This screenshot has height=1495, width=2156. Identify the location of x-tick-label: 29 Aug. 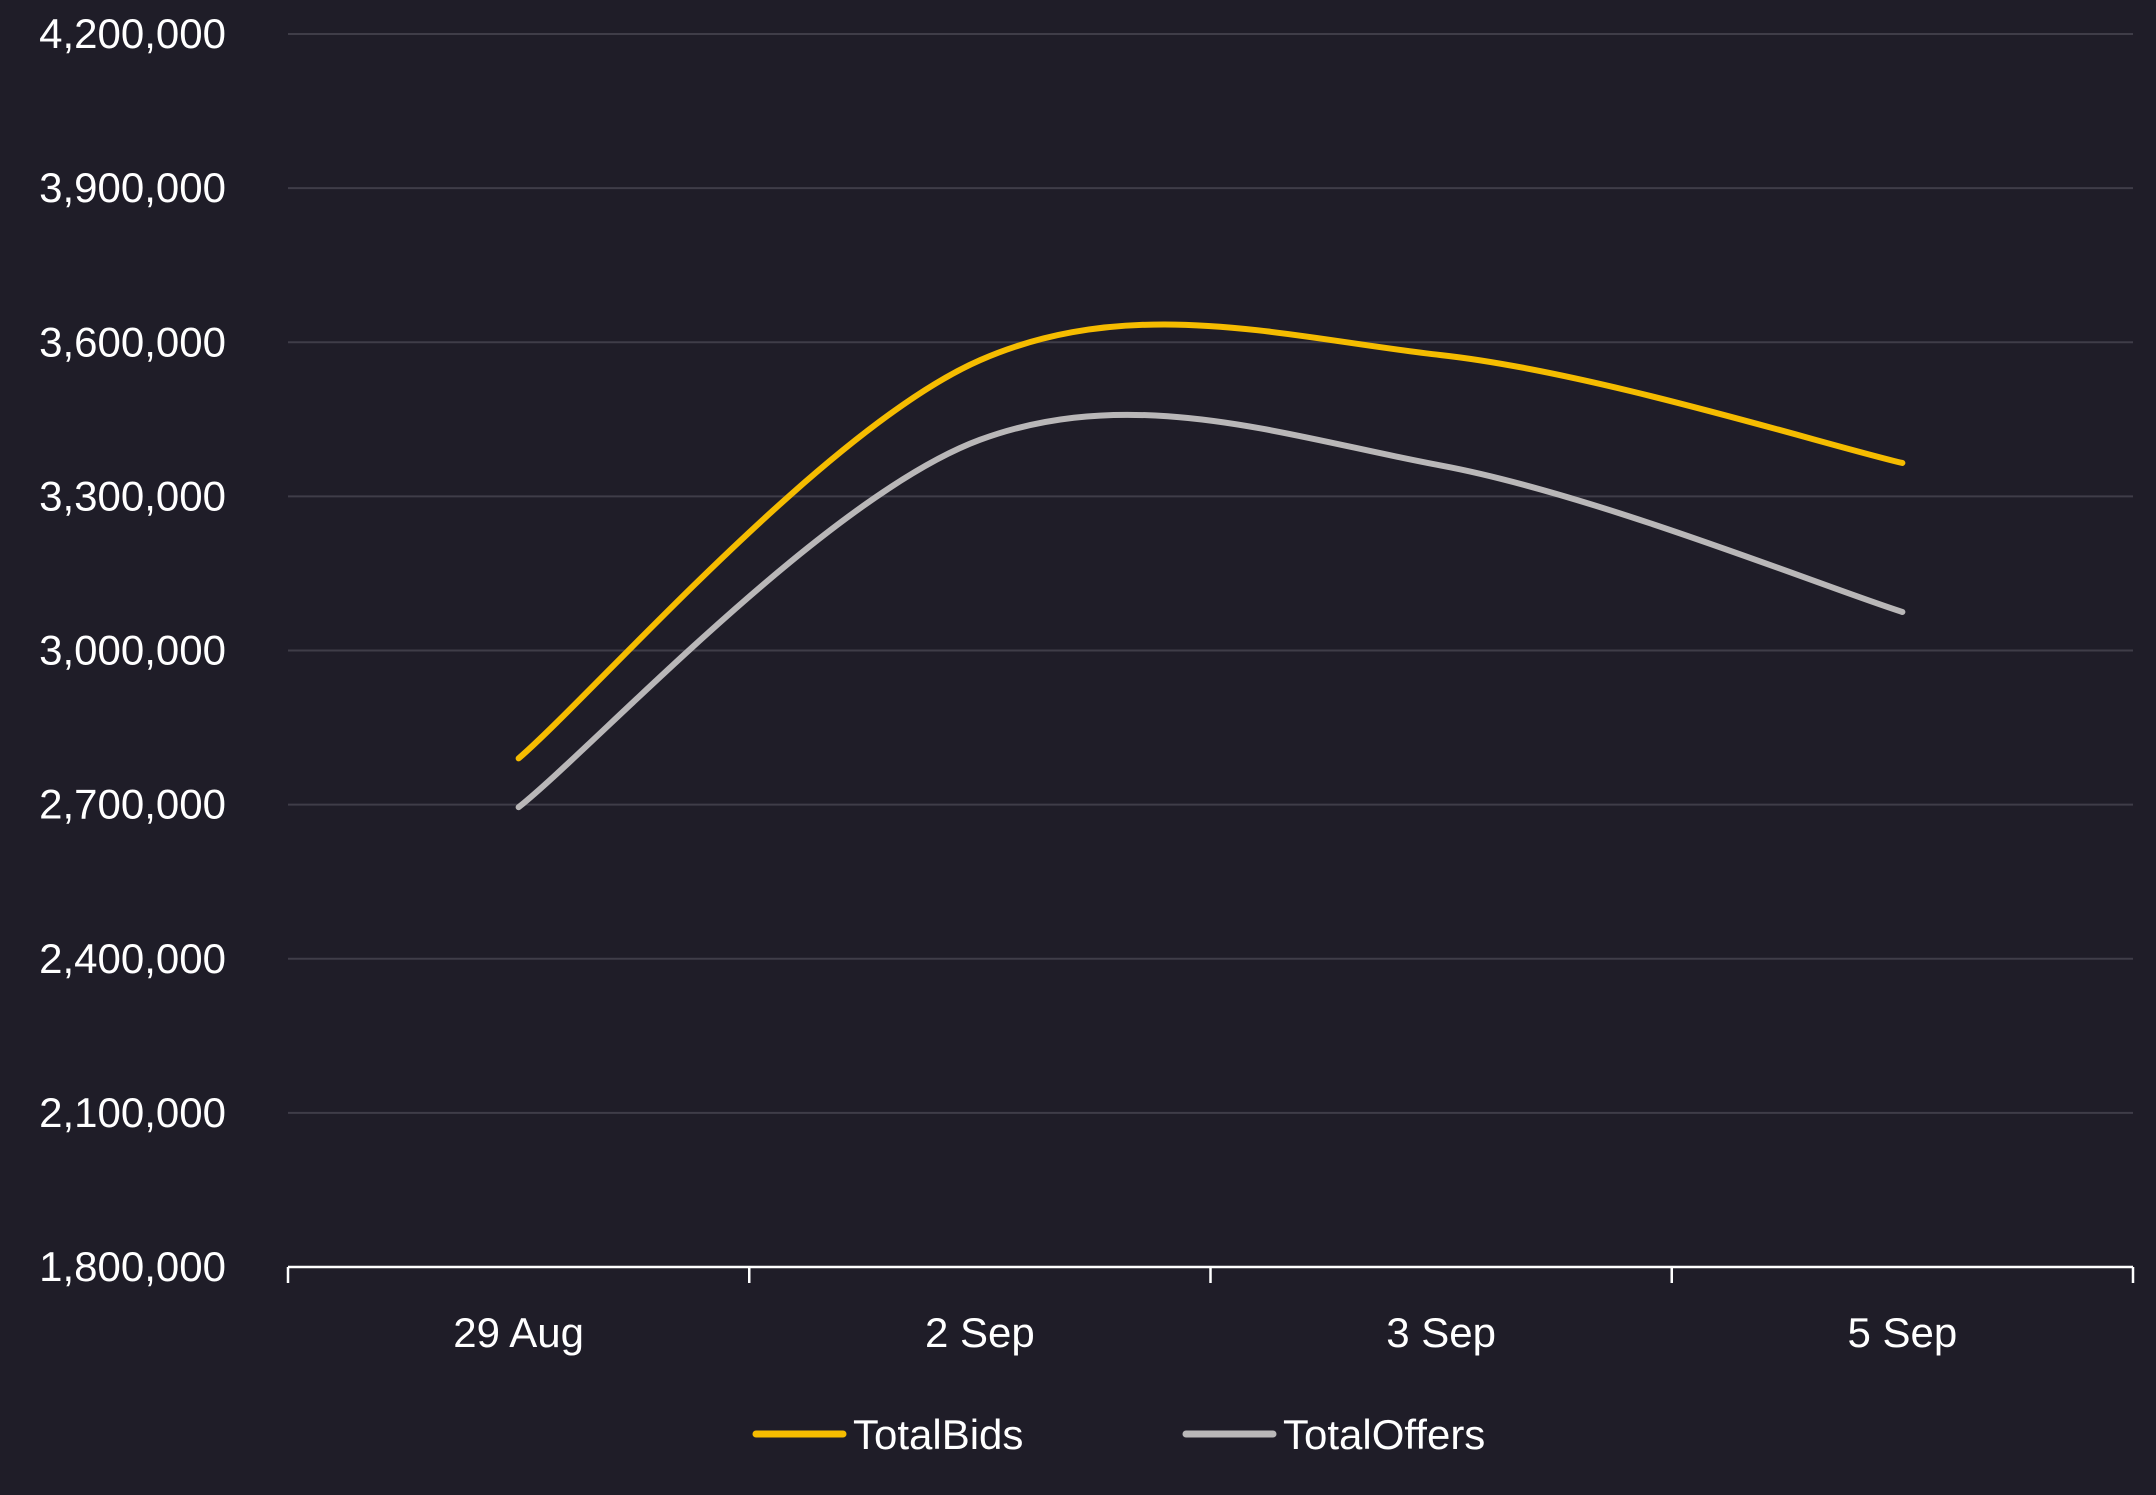
(518, 1332).